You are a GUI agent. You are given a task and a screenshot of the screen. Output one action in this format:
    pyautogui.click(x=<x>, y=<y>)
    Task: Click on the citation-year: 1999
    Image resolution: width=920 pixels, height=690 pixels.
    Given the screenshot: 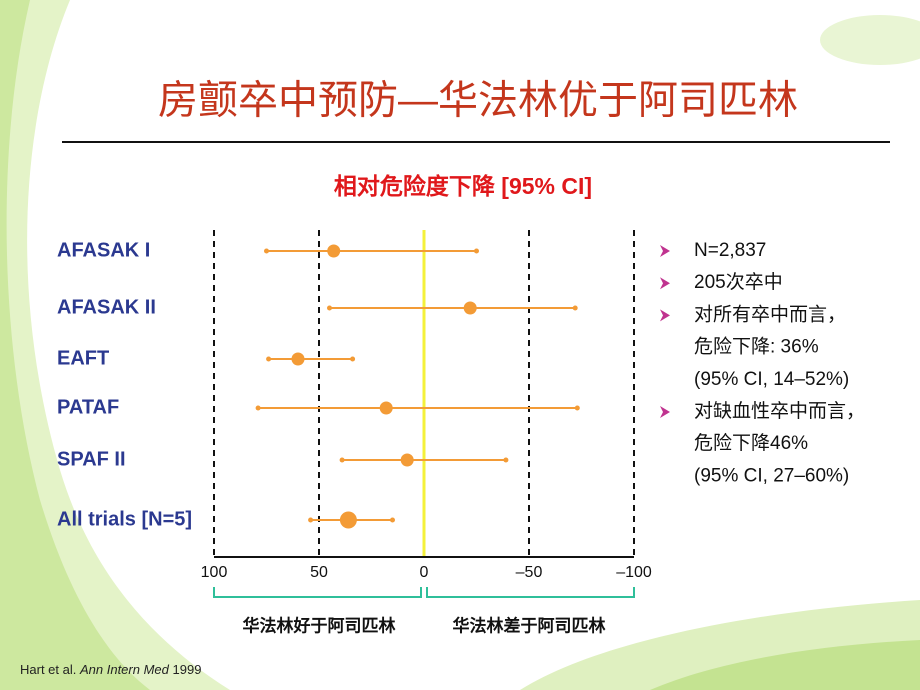 What is the action you would take?
    pyautogui.click(x=187, y=669)
    